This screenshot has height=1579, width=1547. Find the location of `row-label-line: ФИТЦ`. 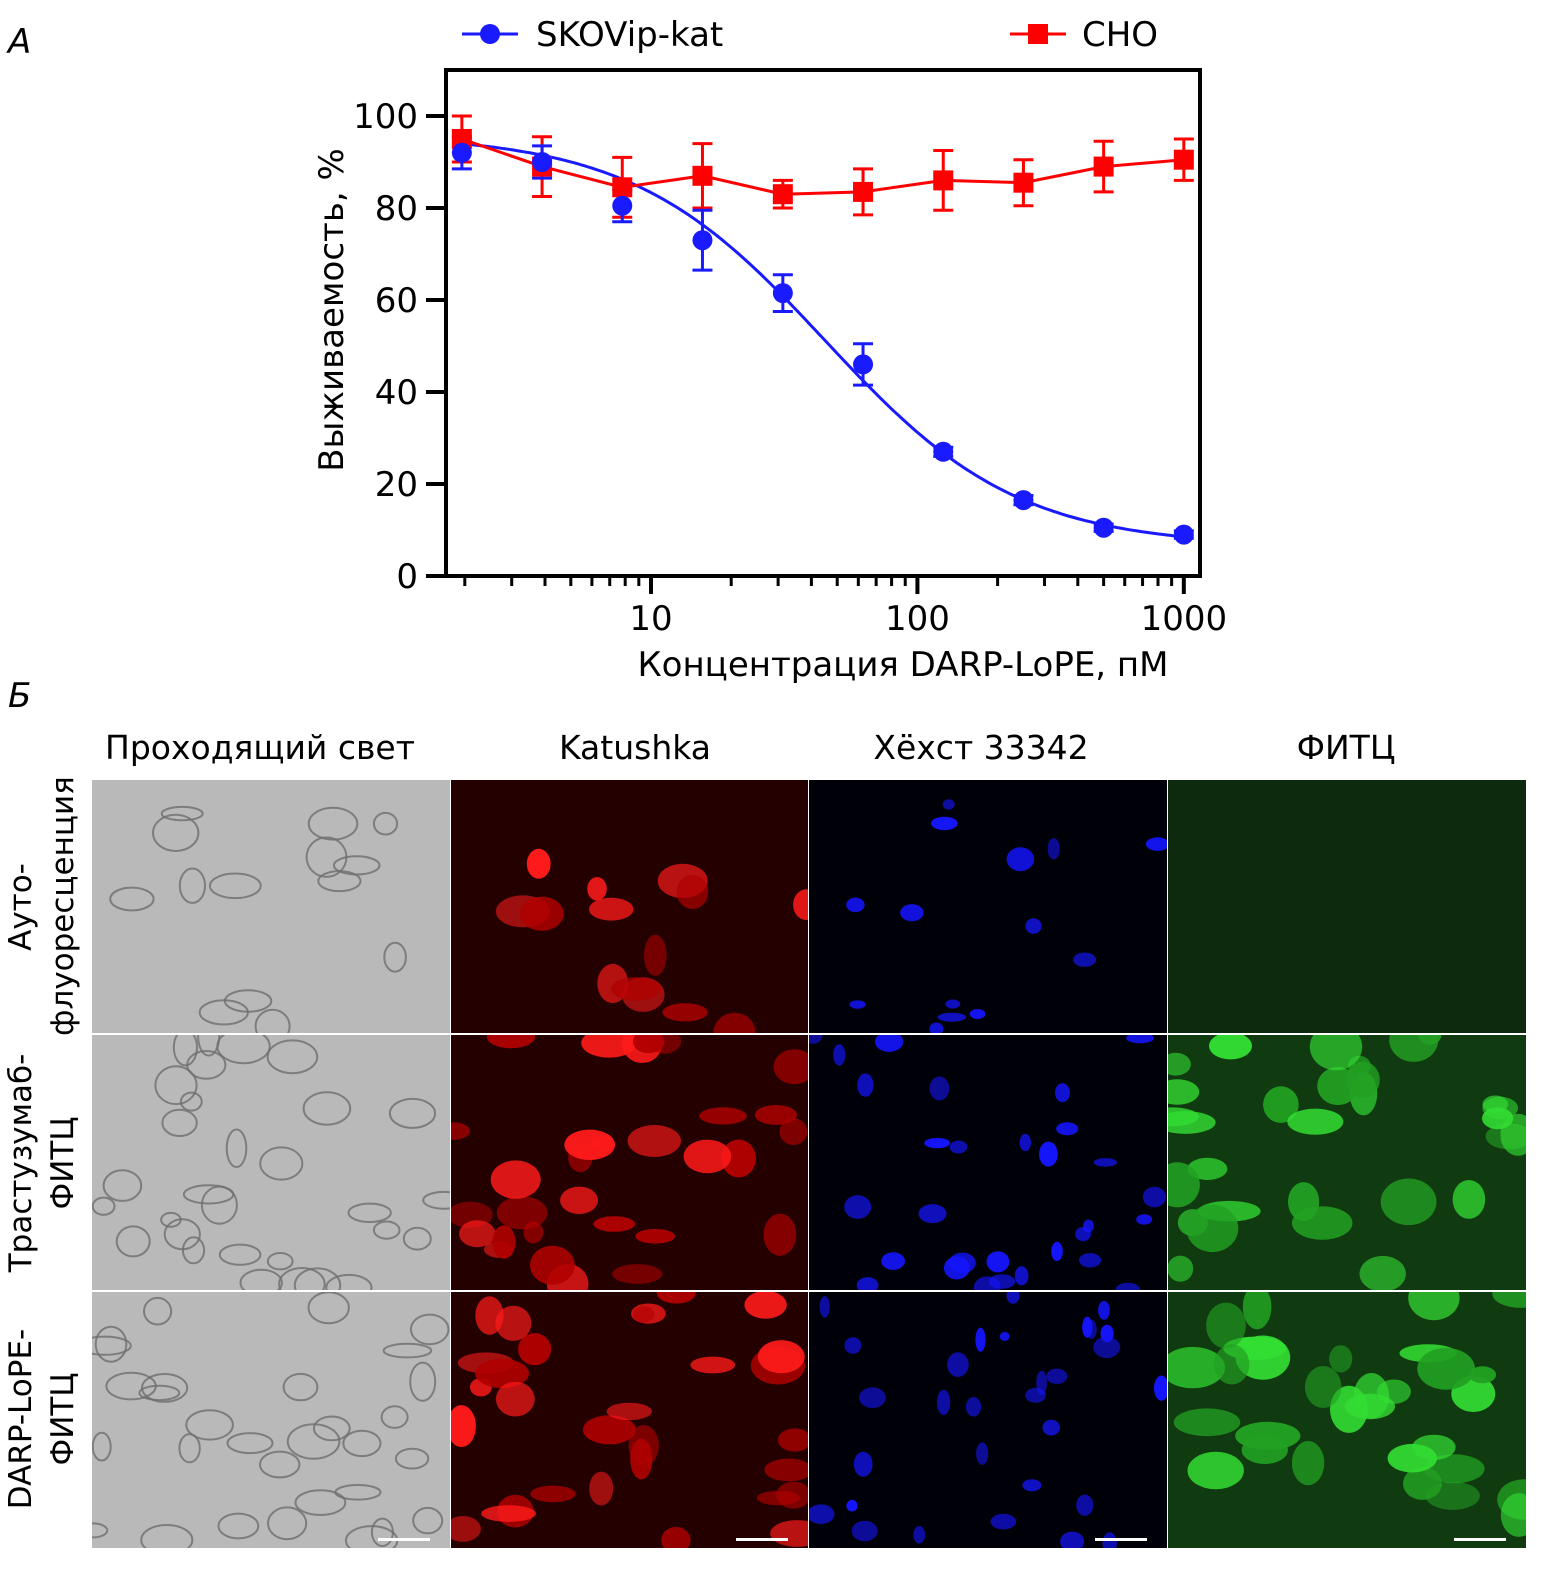

row-label-line: ФИТЦ is located at coordinates (63, 1419).